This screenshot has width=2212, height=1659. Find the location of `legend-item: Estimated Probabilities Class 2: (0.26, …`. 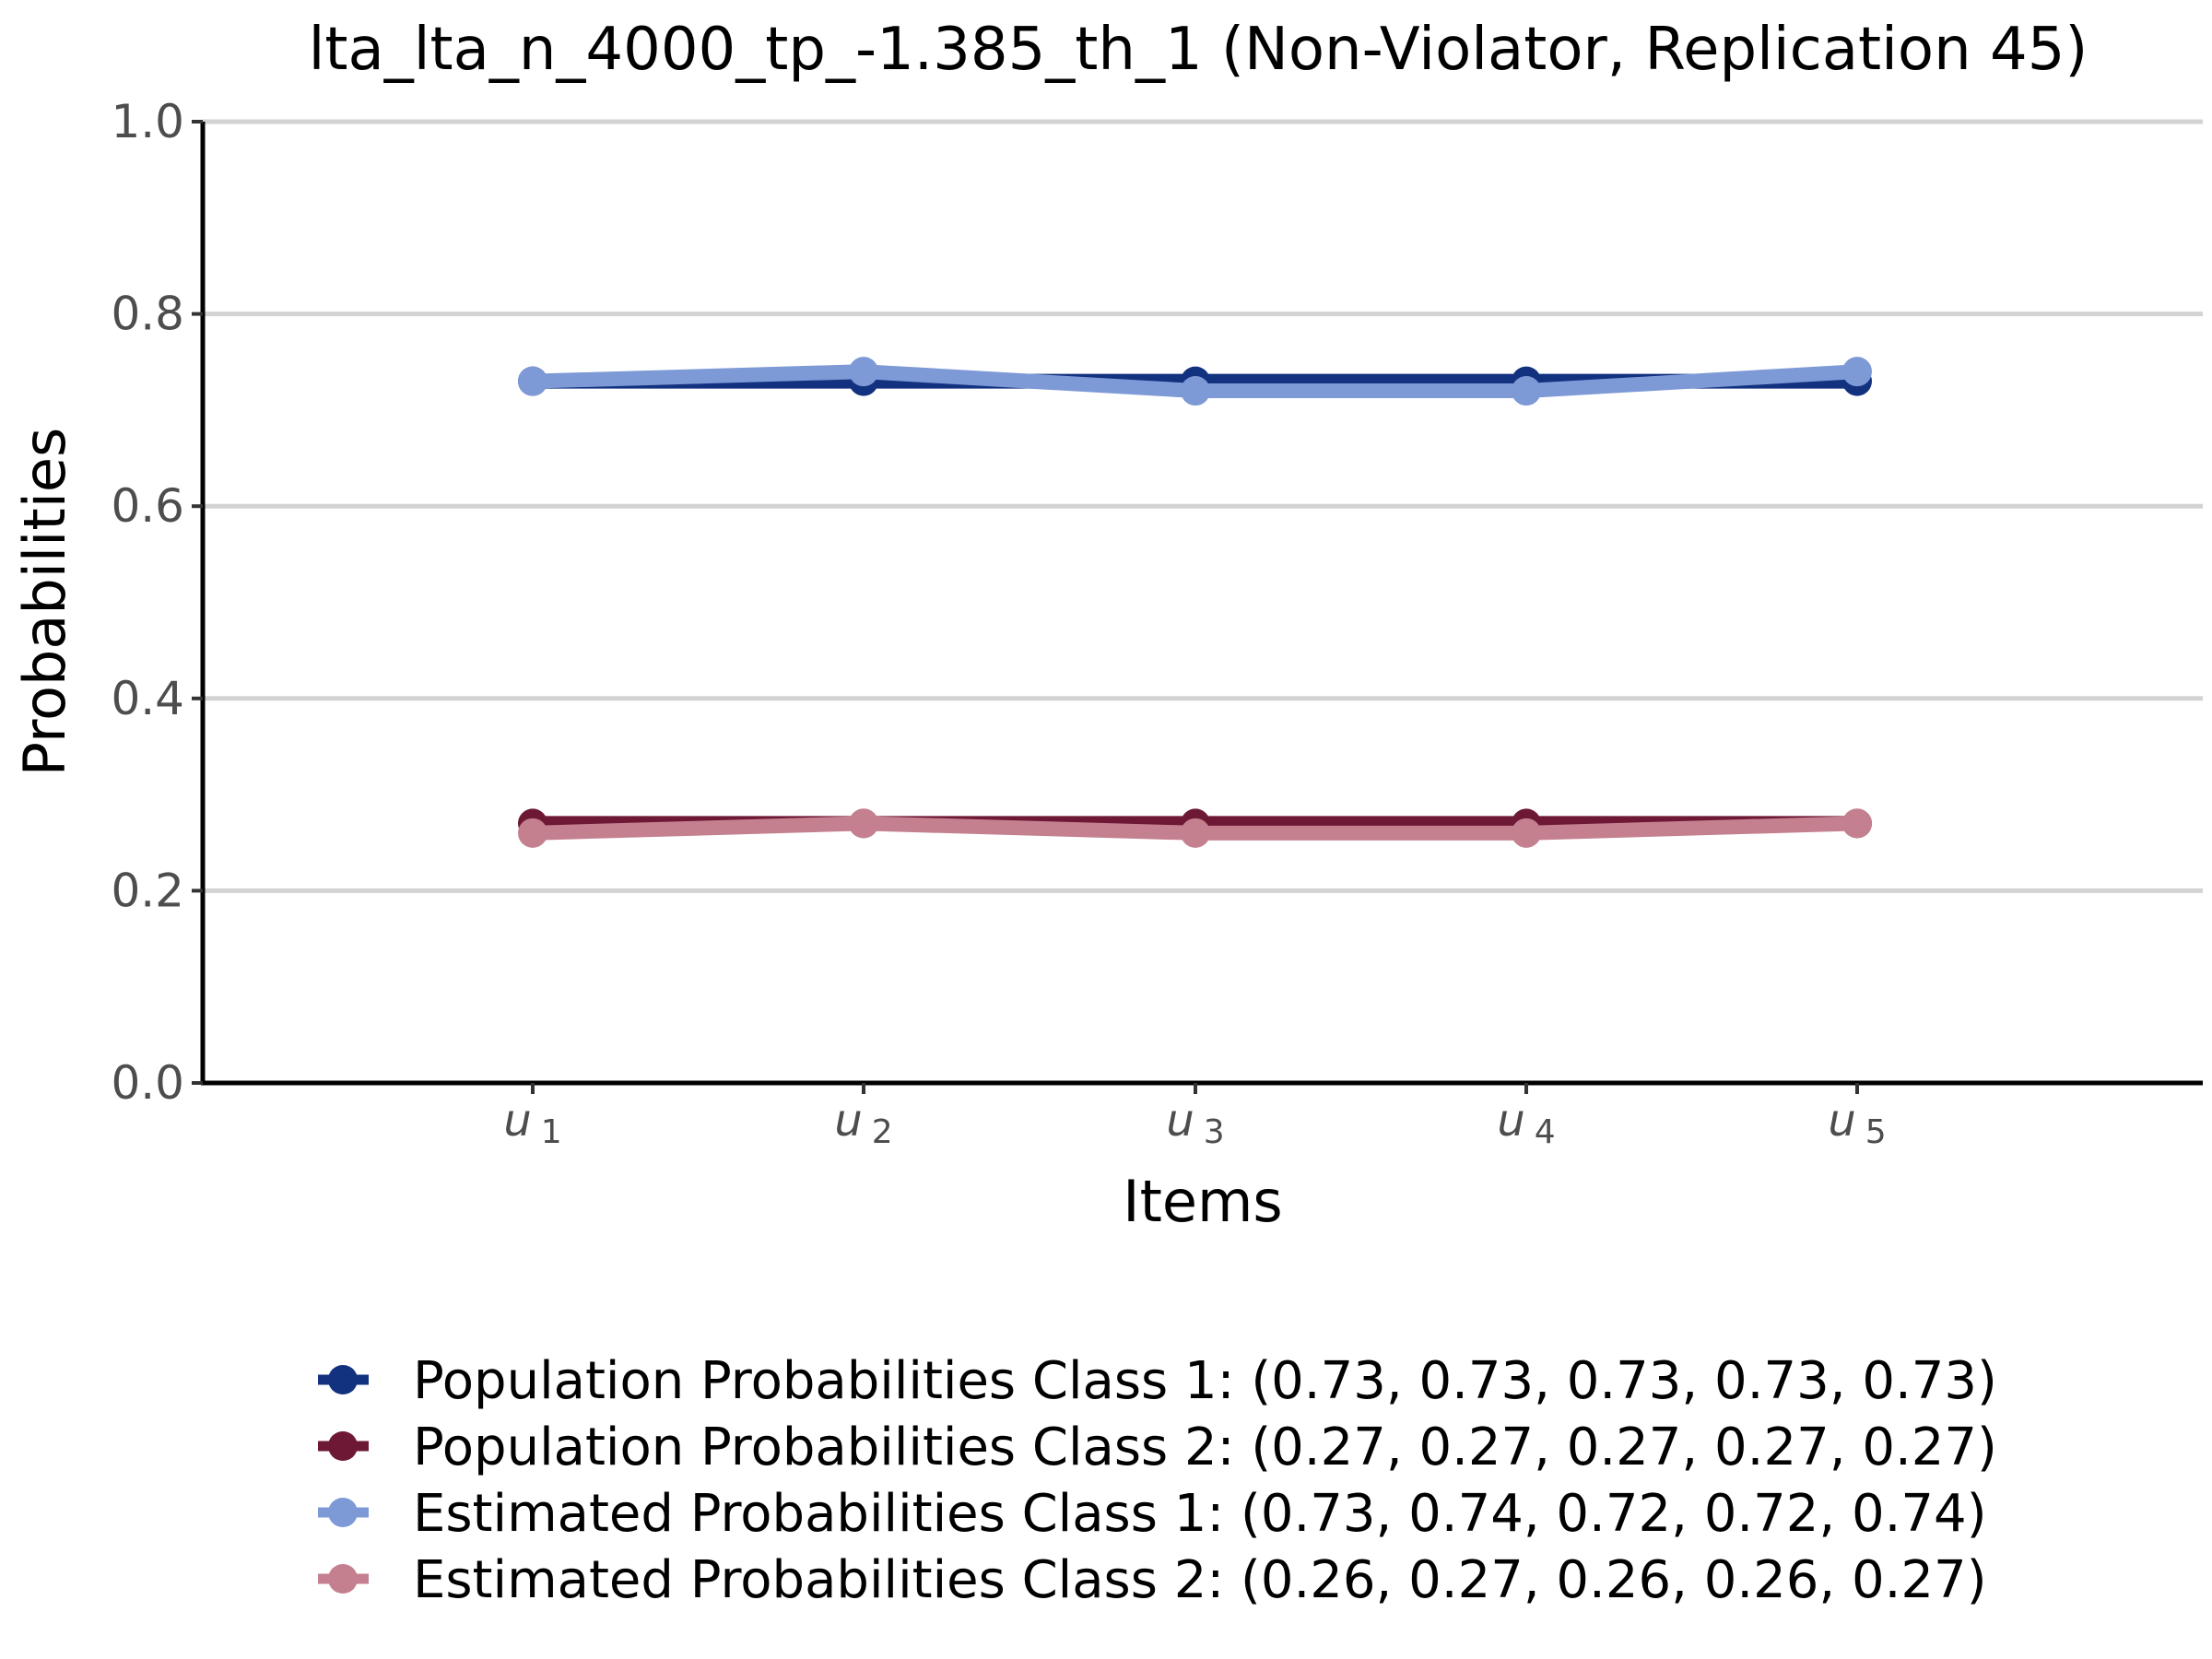

legend-item: Estimated Probabilities Class 2: (0.26, … is located at coordinates (1152, 1580).